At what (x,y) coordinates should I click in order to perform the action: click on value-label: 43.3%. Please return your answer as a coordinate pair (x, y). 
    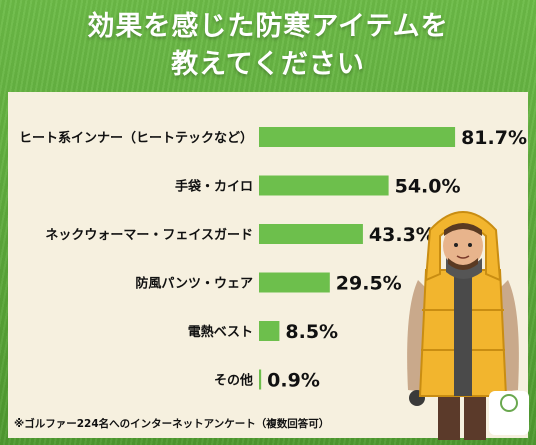
    Looking at the image, I should click on (402, 235).